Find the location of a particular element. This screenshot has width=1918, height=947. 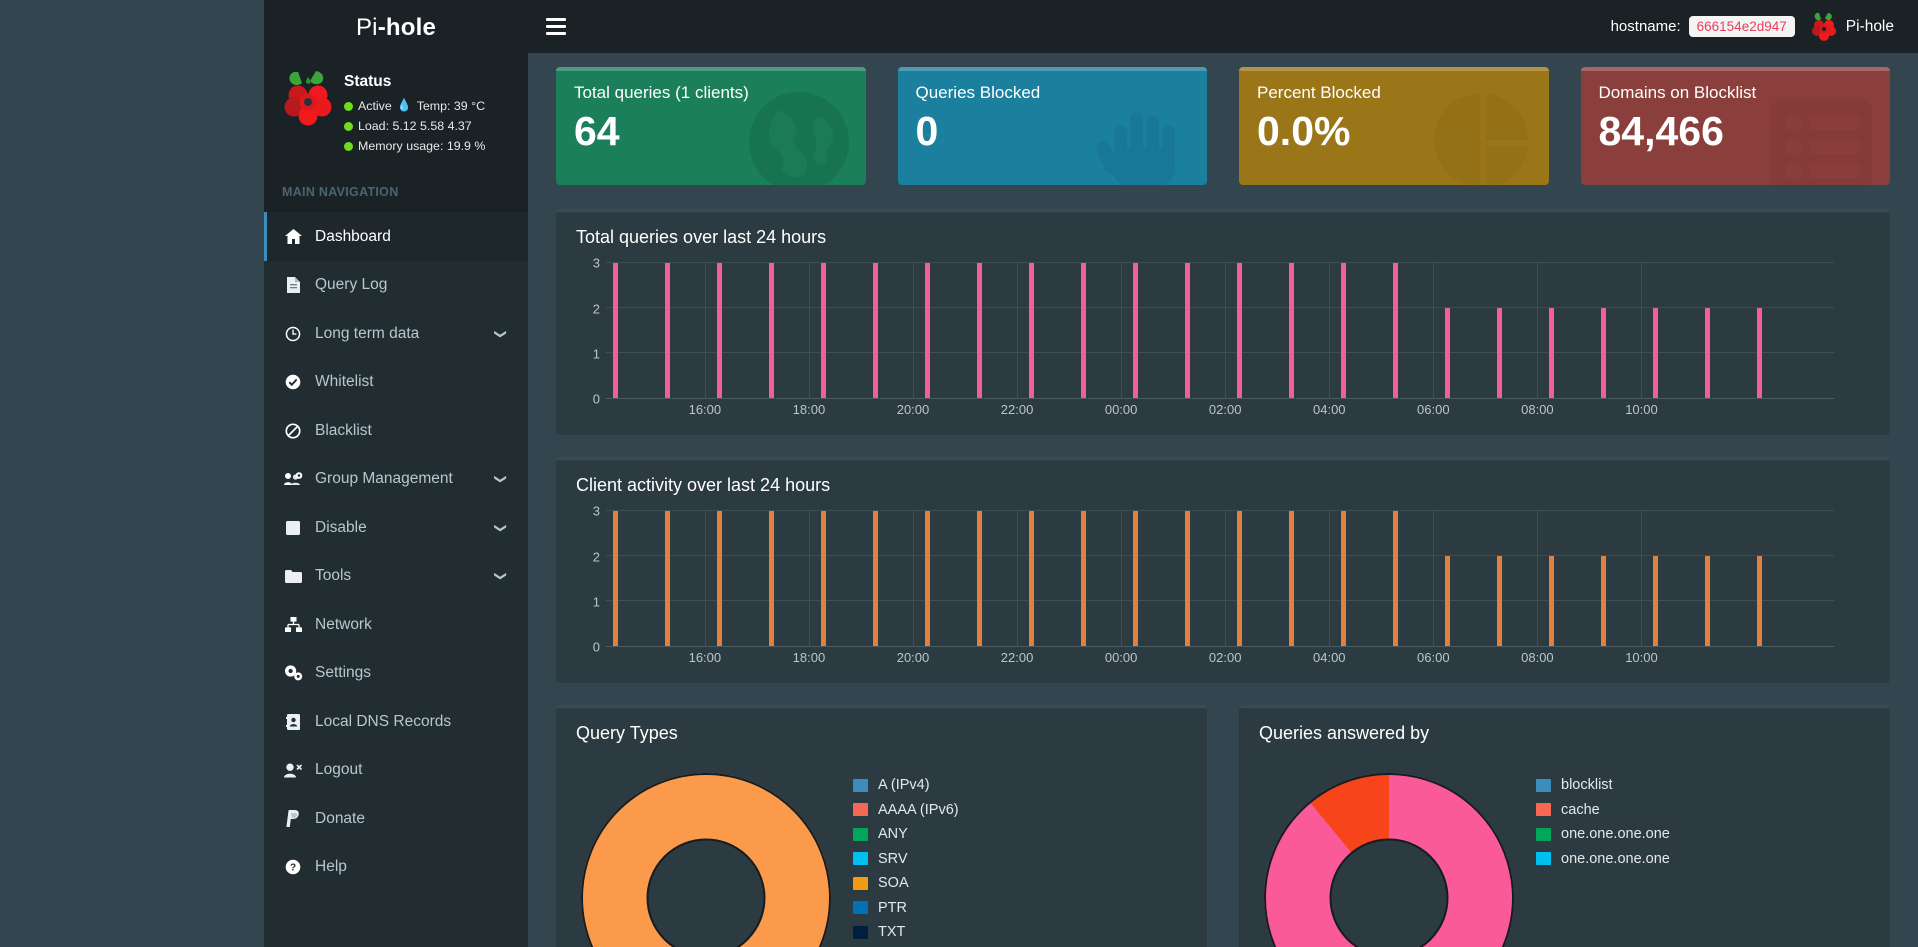

legend-label: TXT is located at coordinates (892, 932).